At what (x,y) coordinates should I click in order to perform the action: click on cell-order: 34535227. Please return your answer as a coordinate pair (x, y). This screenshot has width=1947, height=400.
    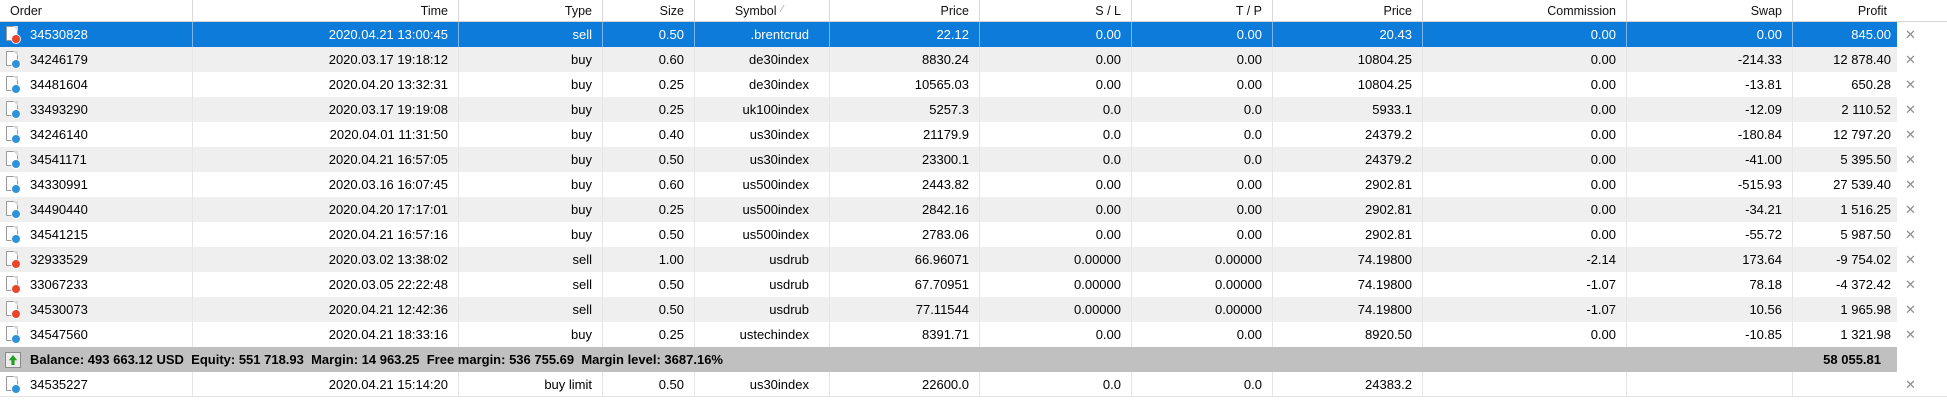
    Looking at the image, I should click on (96, 384).